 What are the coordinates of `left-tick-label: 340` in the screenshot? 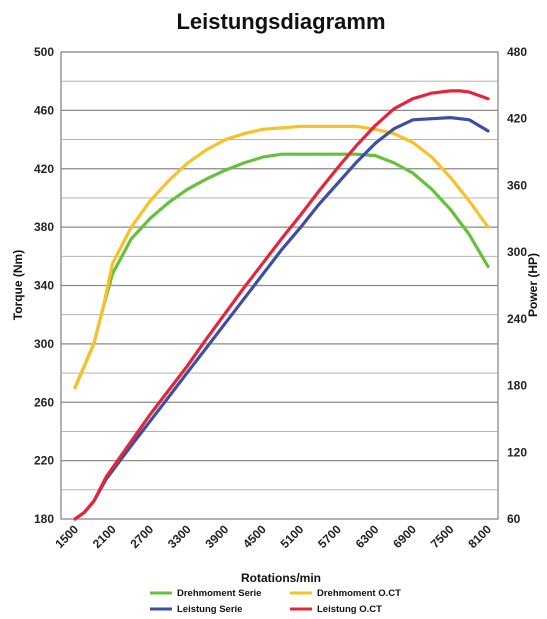 It's located at (44, 286).